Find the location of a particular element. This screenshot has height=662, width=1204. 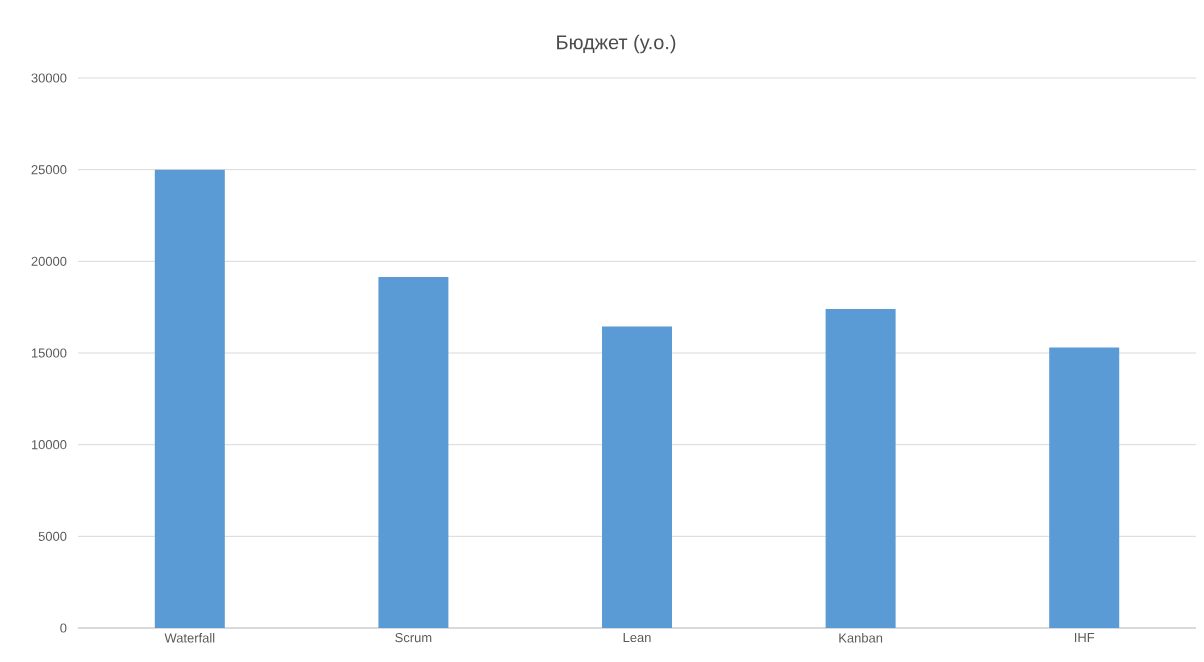

x-tick-label: Lean is located at coordinates (637, 638).